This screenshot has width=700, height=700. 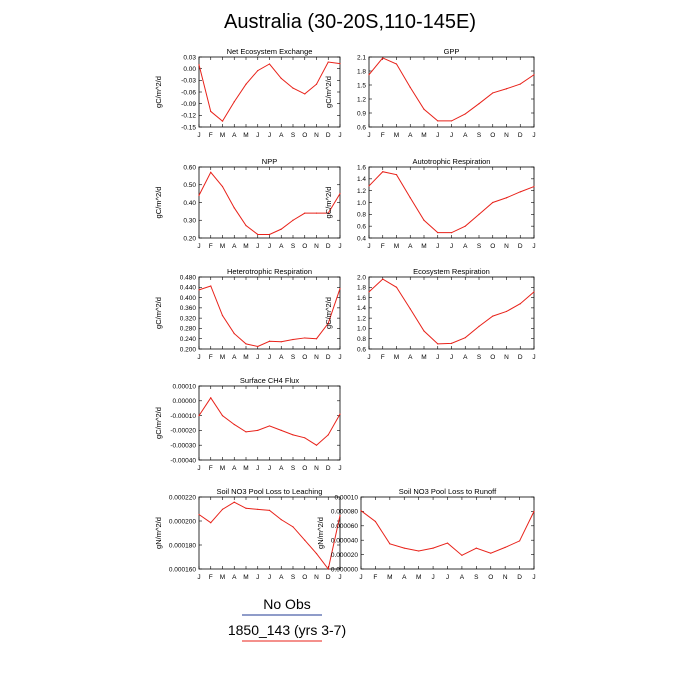 What do you see at coordinates (316, 357) in the screenshot?
I see `x-tick-label: N` at bounding box center [316, 357].